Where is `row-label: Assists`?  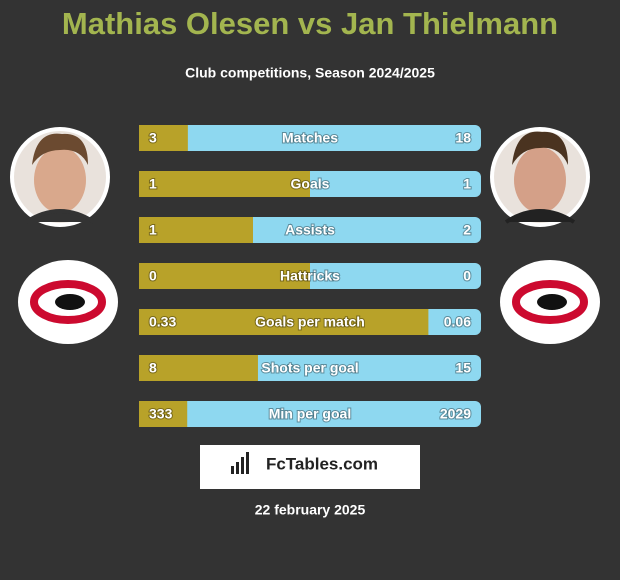
row-label: Assists is located at coordinates (310, 230).